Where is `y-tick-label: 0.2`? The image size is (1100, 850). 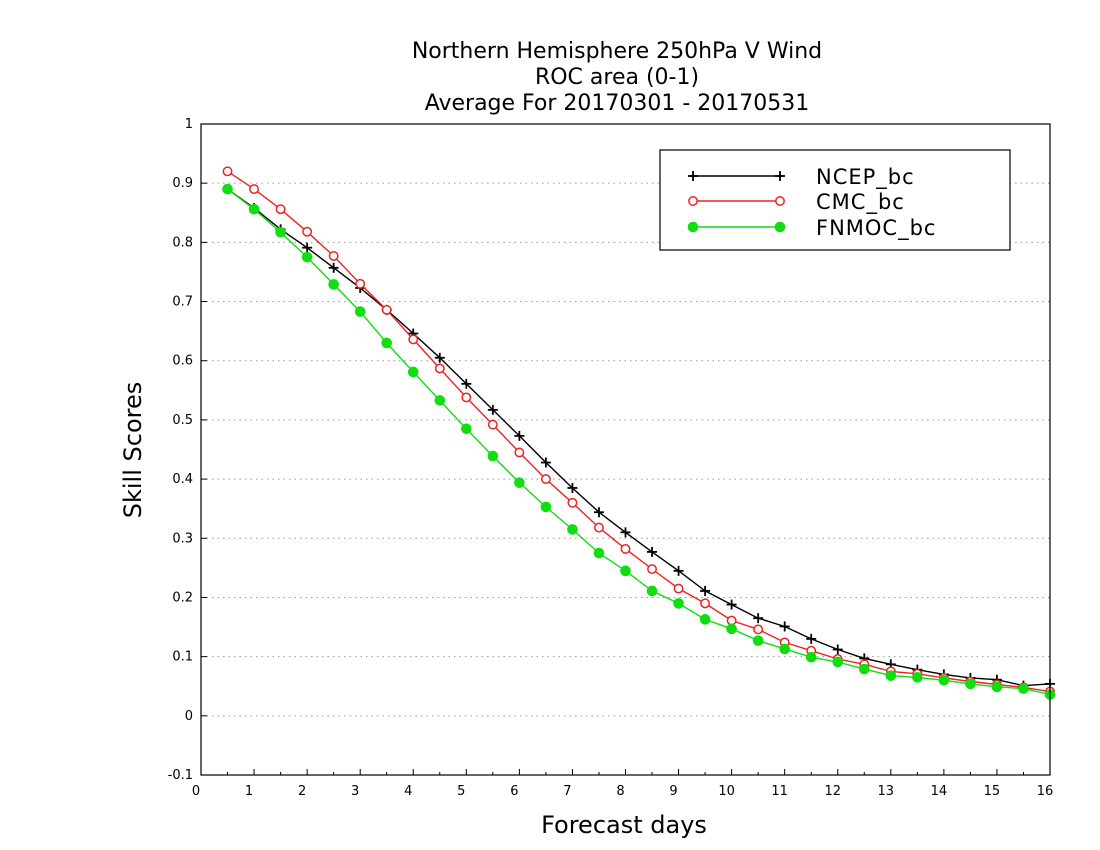 y-tick-label: 0.2 is located at coordinates (182, 597).